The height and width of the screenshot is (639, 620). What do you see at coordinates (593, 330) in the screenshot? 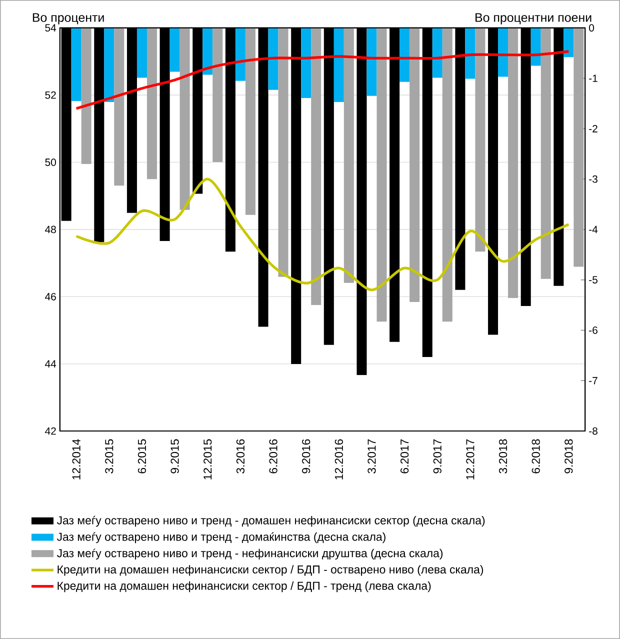
I see `y2-tick-label: -6` at bounding box center [593, 330].